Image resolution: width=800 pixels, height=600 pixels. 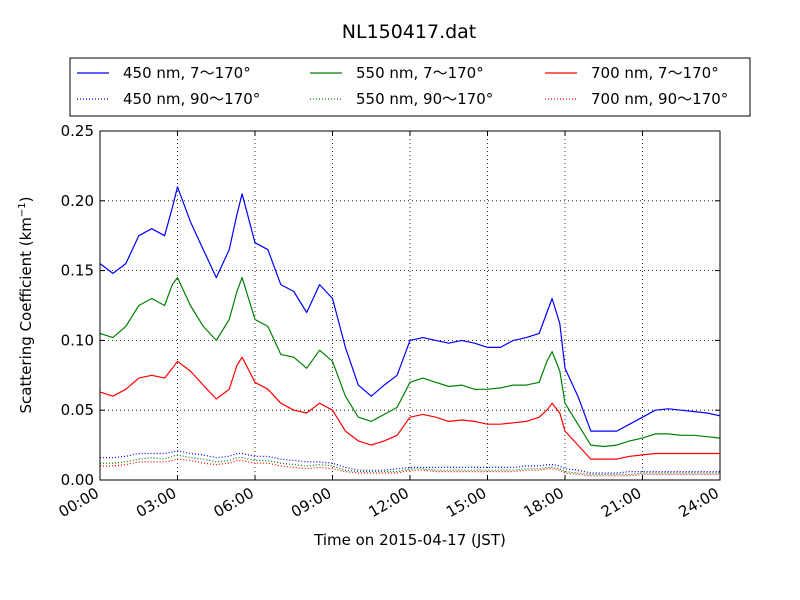 What do you see at coordinates (389, 502) in the screenshot?
I see `x-tick-label: 12:00` at bounding box center [389, 502].